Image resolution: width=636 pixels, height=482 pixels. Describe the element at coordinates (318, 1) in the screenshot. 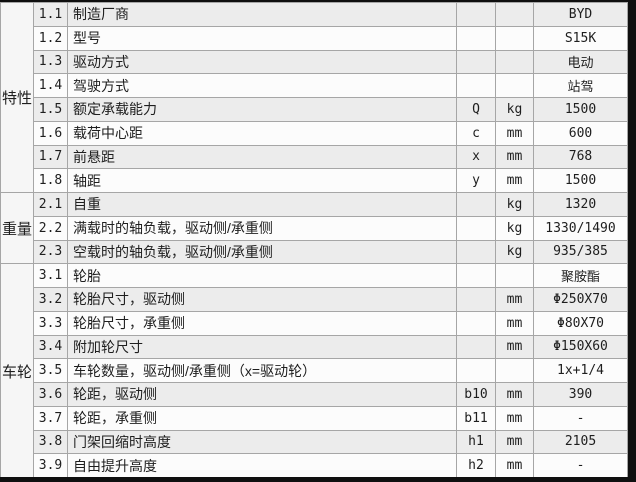

I see `photo-edge-top` at that location.